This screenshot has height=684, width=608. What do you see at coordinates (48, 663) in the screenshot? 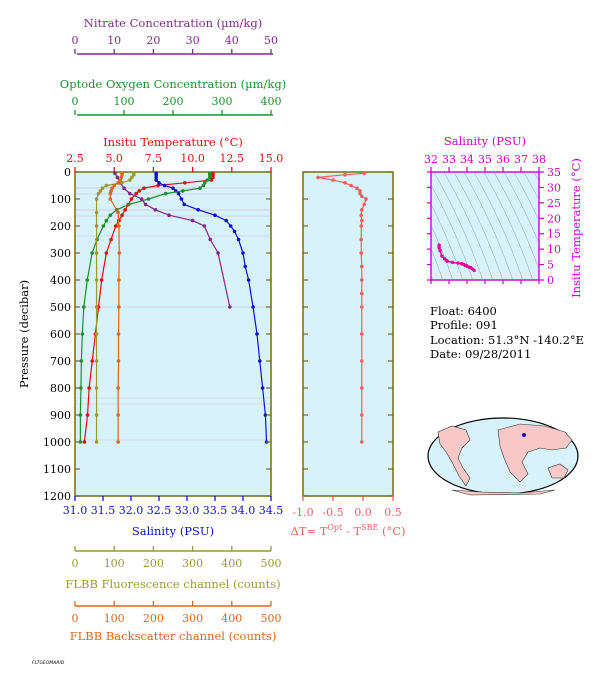
I see `footer-code: FLTGEOMARID` at bounding box center [48, 663].